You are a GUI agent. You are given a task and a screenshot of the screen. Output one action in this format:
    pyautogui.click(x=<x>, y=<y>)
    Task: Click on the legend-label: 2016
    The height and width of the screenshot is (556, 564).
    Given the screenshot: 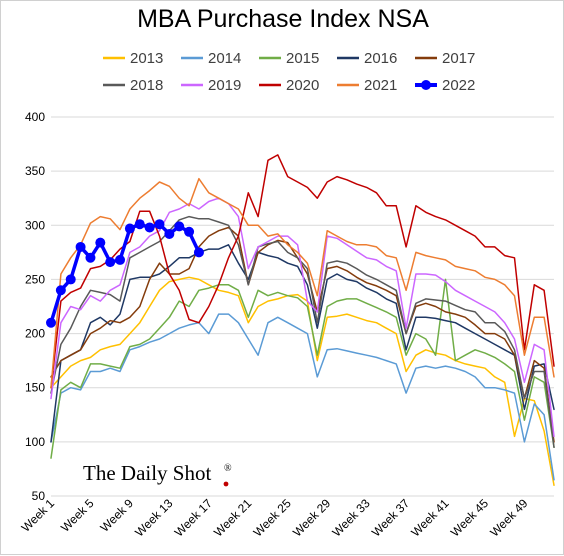 What is the action you would take?
    pyautogui.click(x=380, y=58)
    